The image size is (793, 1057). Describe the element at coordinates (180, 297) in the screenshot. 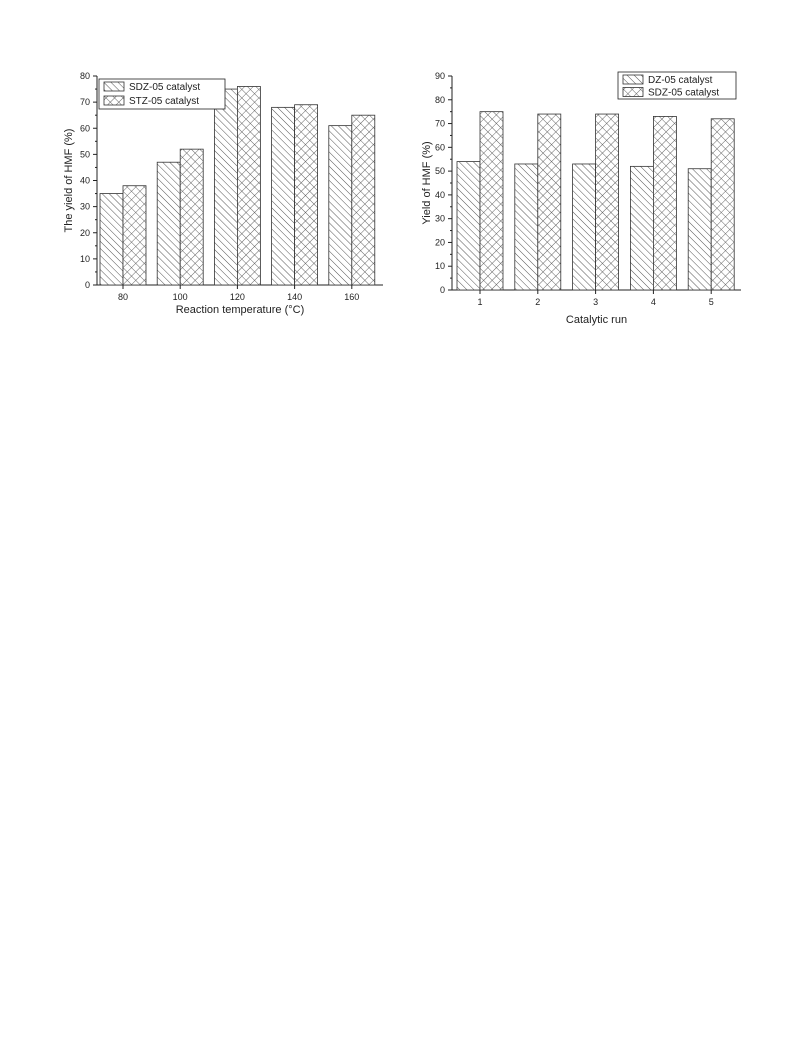

I see `x-tick-label: 100` at that location.